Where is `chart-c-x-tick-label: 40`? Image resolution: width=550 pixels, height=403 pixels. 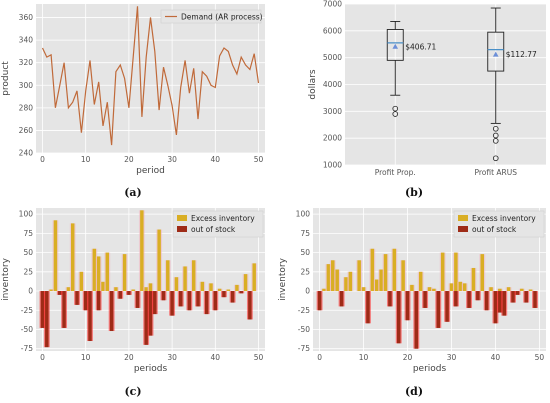
chart-c-x-tick-label: 40 is located at coordinates (216, 357).